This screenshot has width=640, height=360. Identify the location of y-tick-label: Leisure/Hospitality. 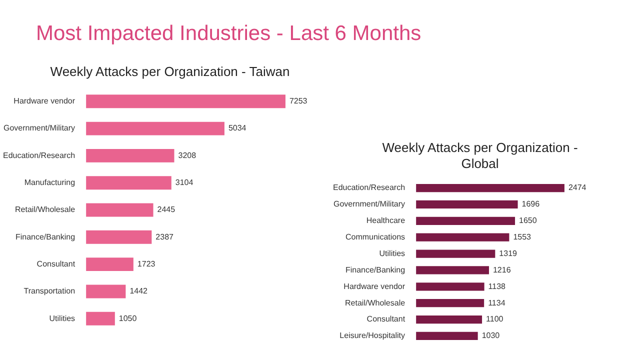
(373, 335).